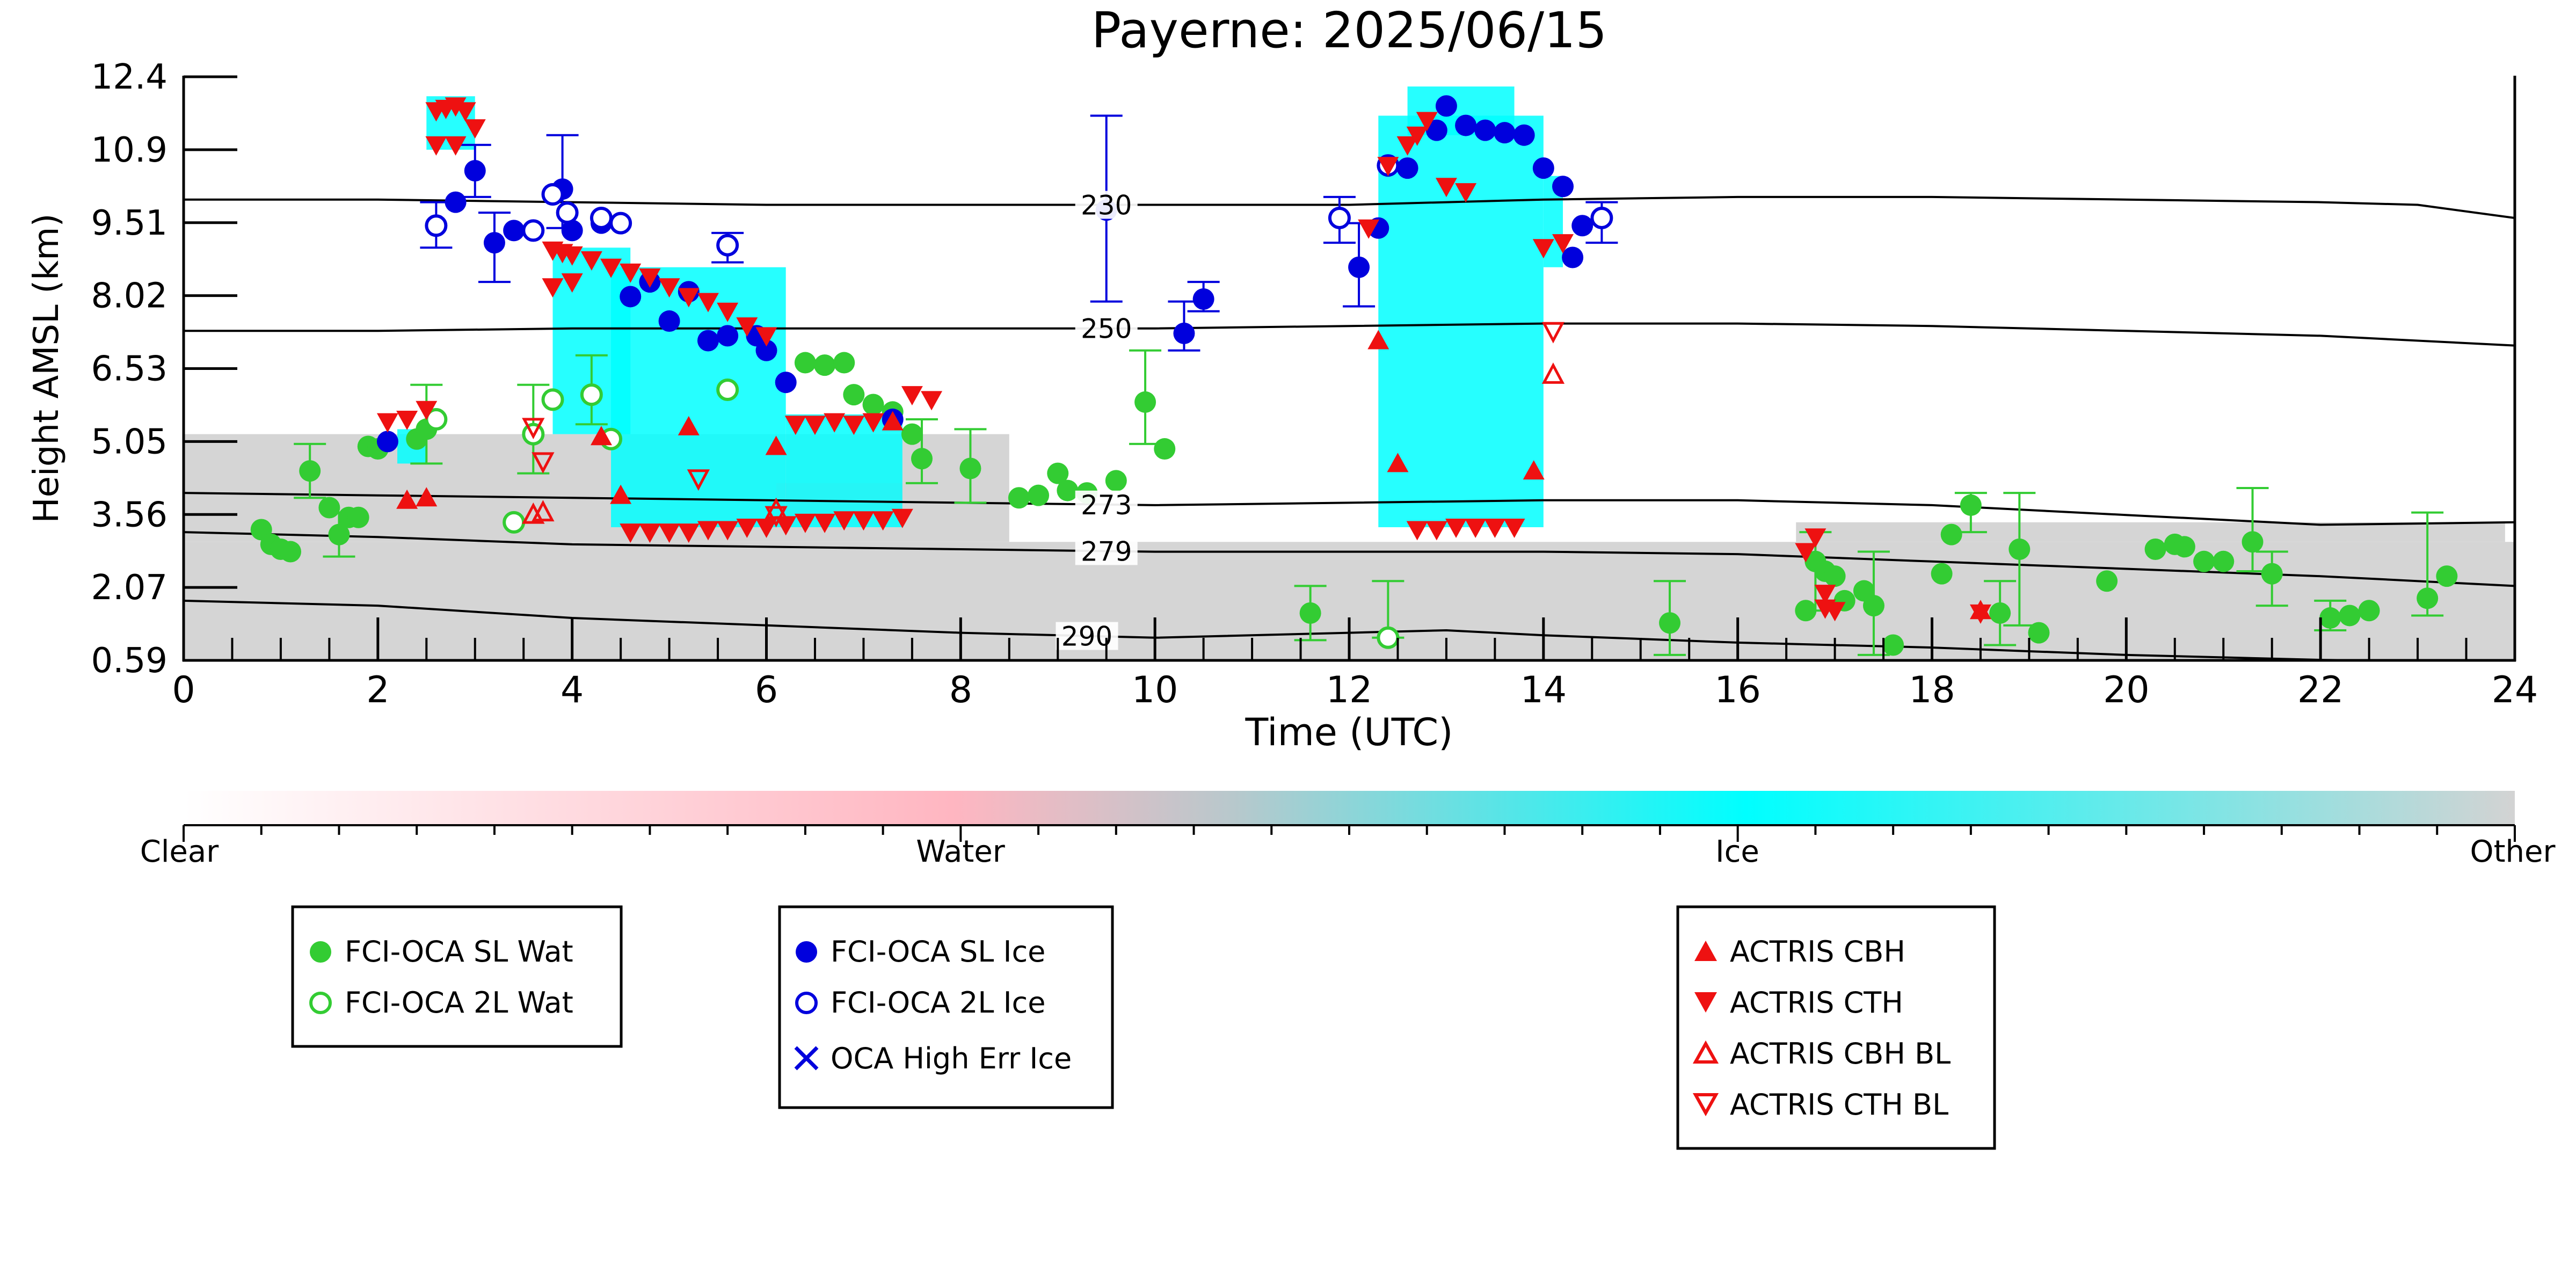 The height and width of the screenshot is (1288, 2576). Describe the element at coordinates (129, 442) in the screenshot. I see `y-tick-label-3: 5.05` at that location.